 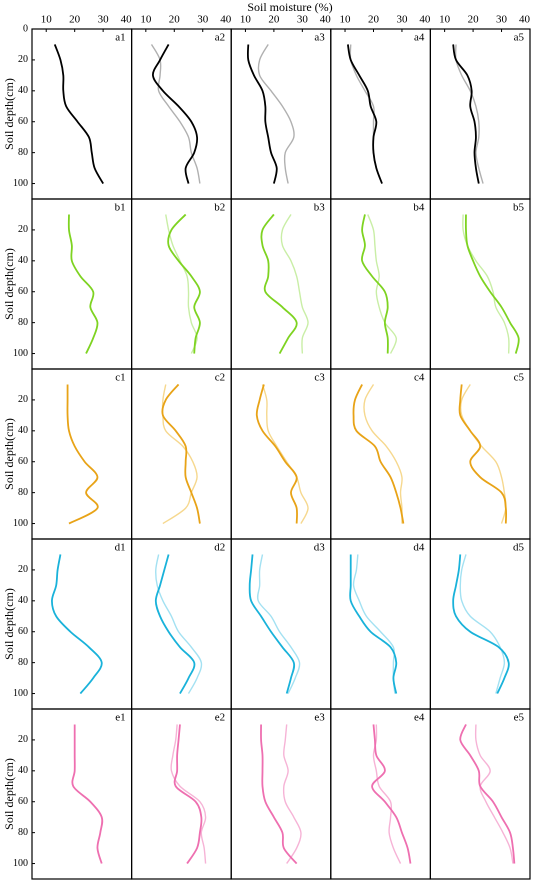 What do you see at coordinates (419, 548) in the screenshot?
I see `panel-label: d4` at bounding box center [419, 548].